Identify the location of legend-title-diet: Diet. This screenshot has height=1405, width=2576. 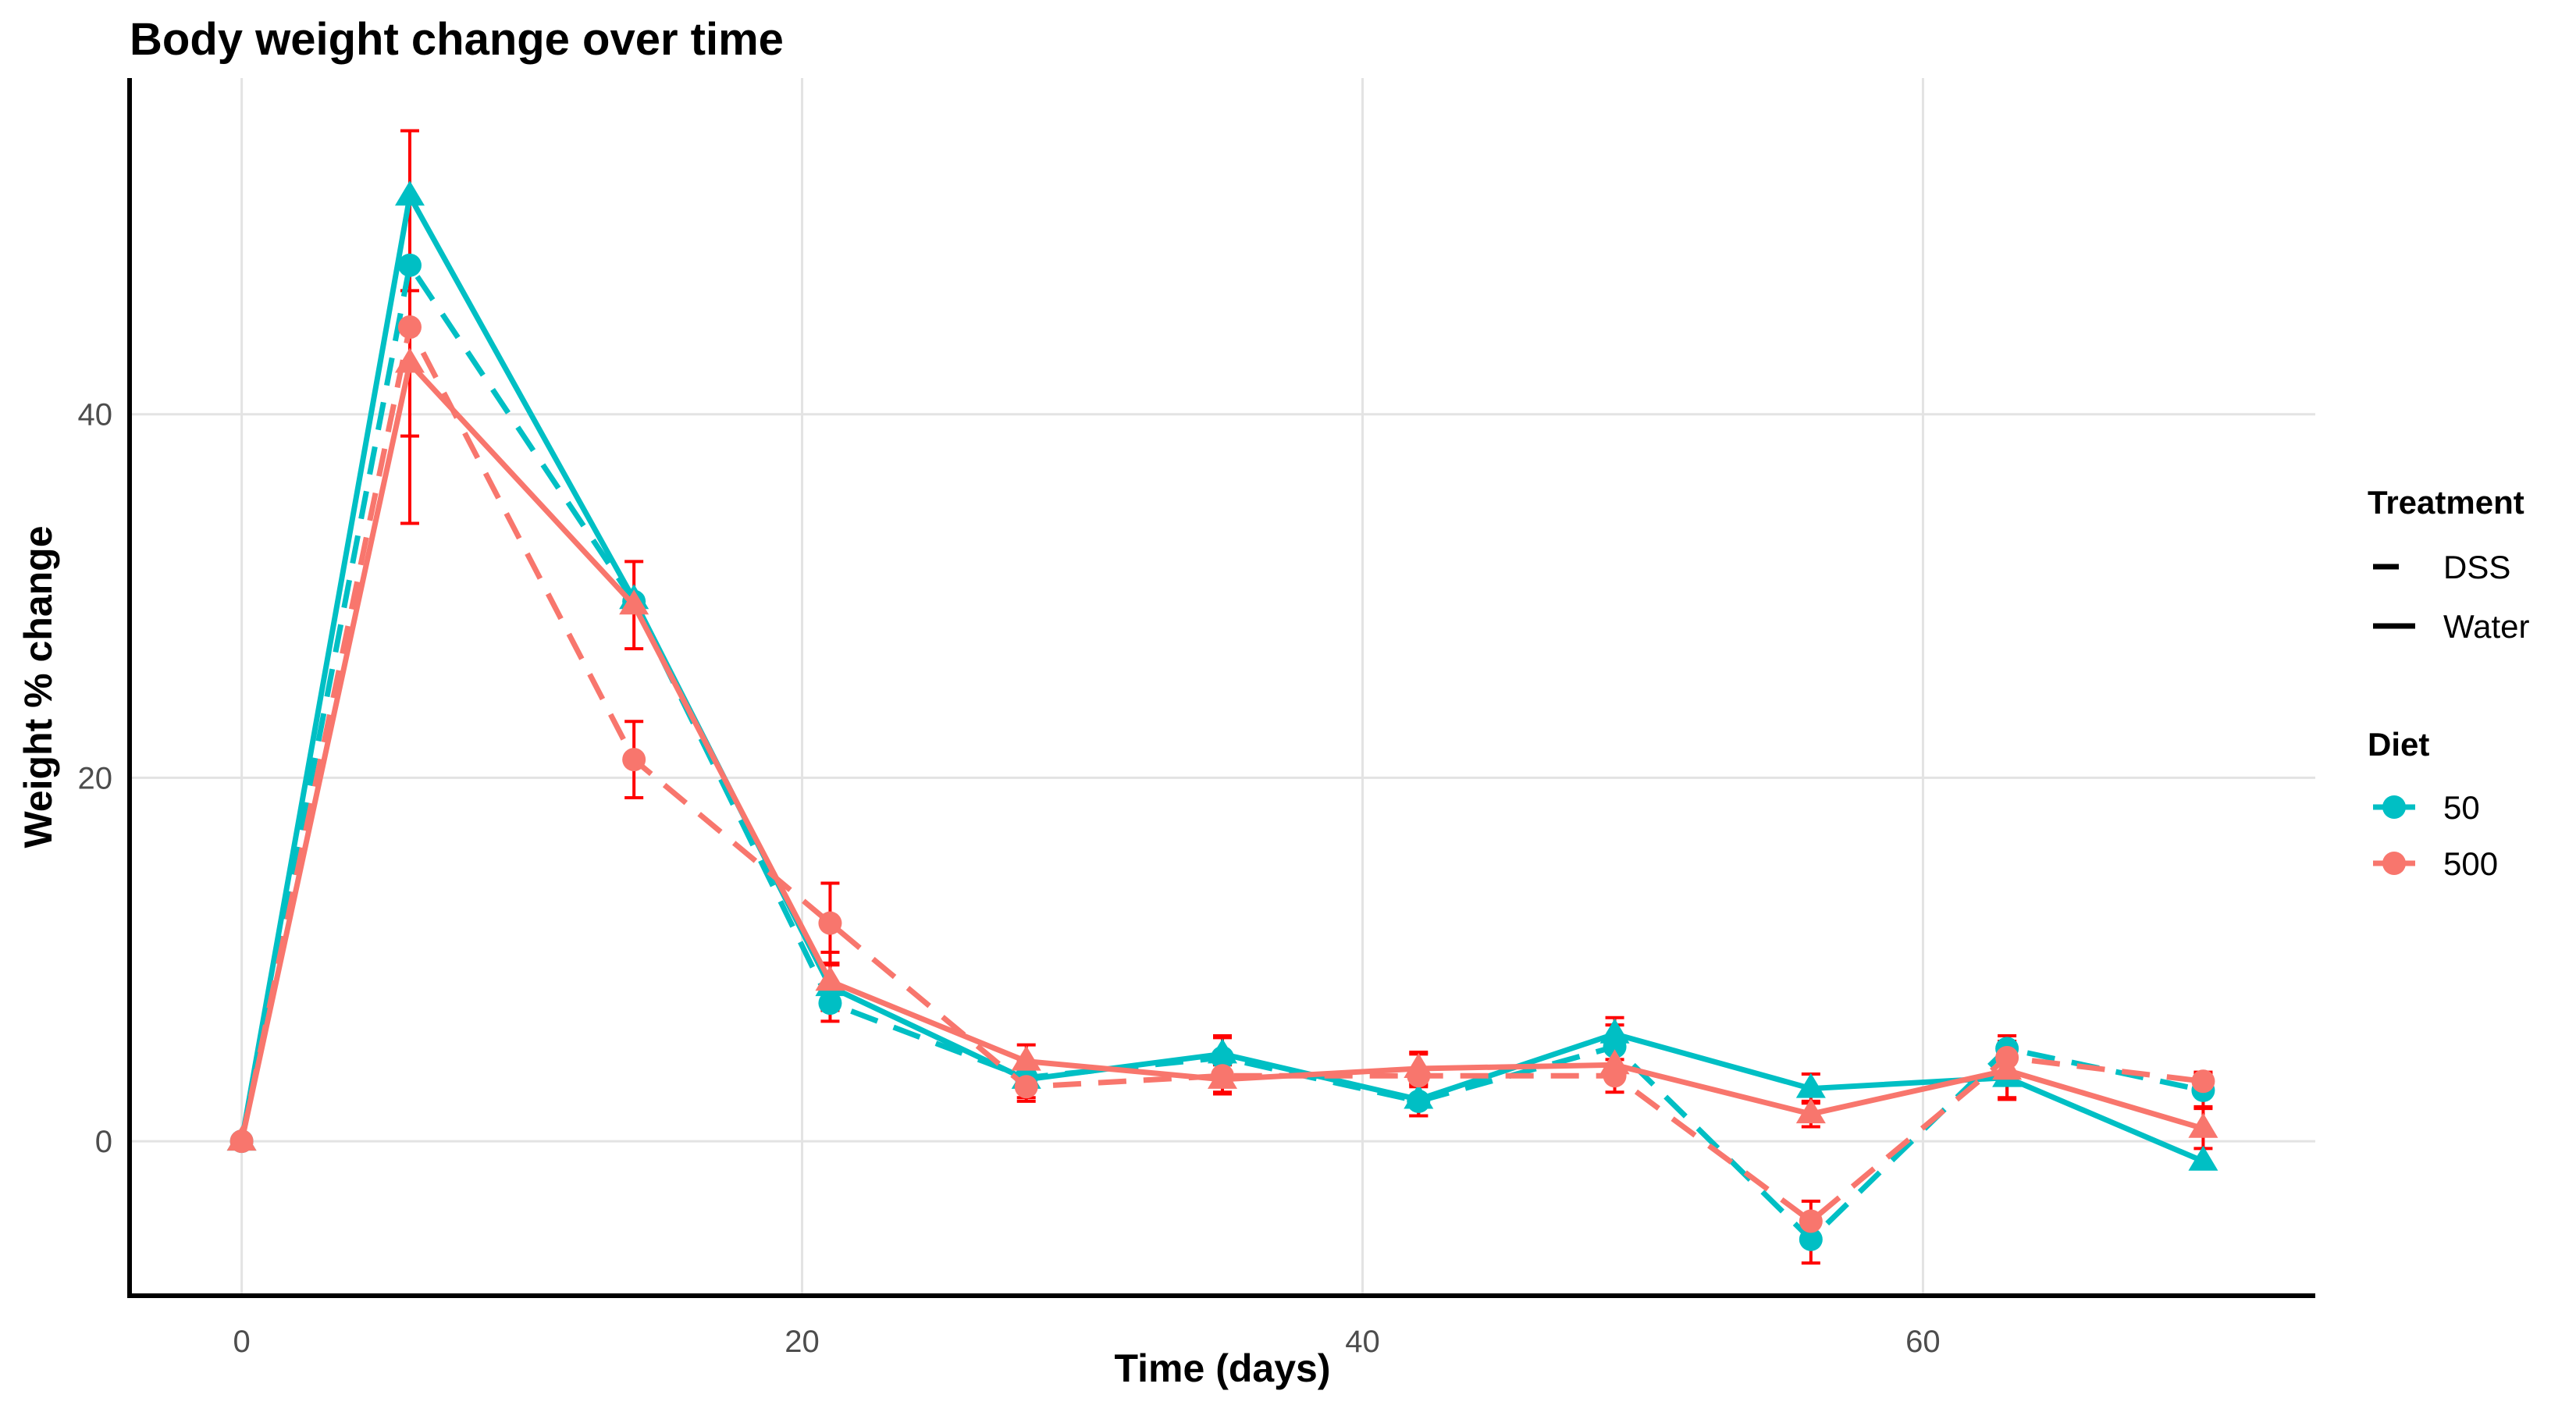
(2398, 745).